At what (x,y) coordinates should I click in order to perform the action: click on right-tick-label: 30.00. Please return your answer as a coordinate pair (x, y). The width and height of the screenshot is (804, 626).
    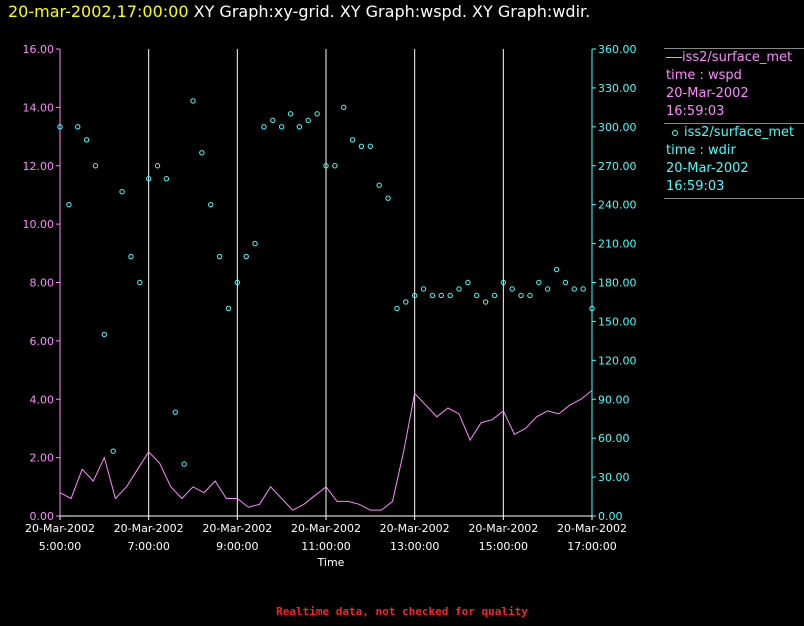
    Looking at the image, I should click on (614, 477).